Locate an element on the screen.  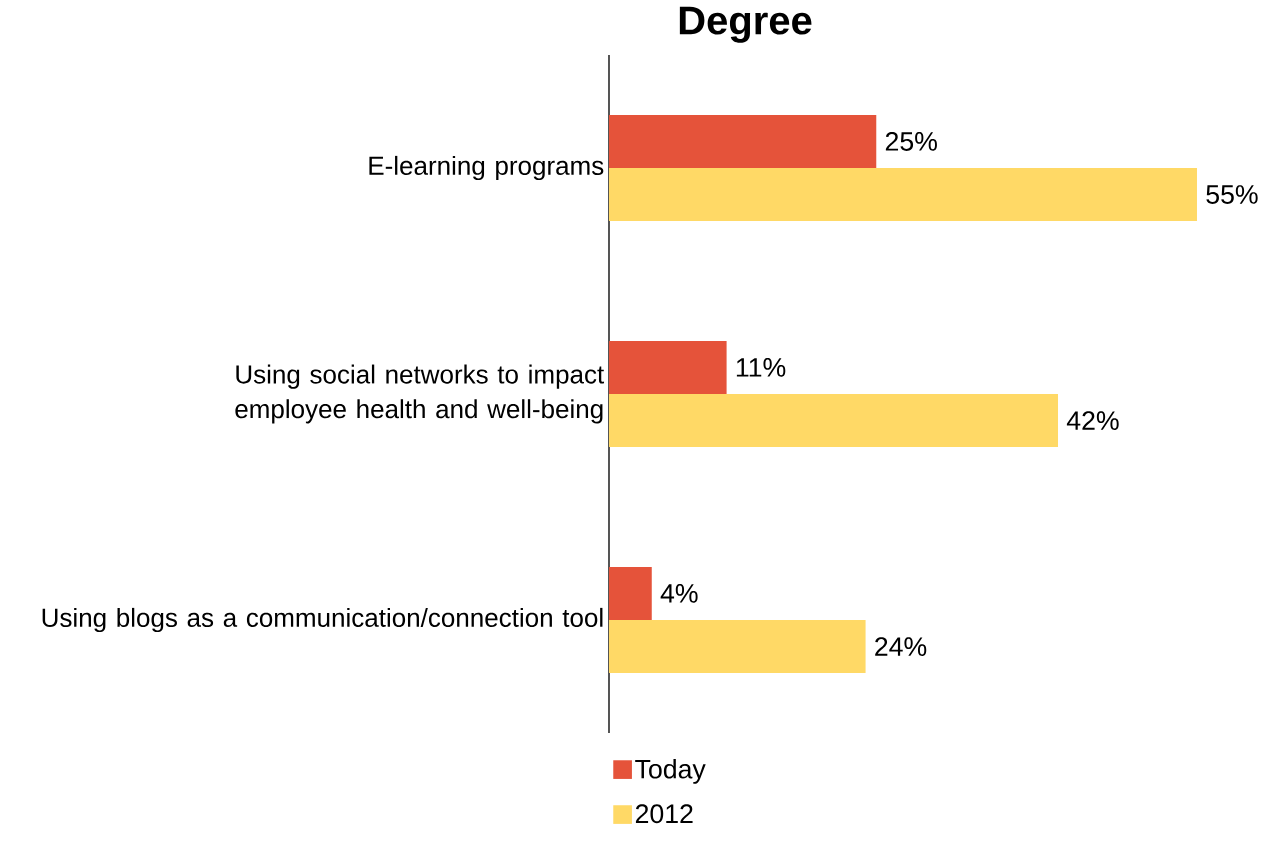
data-label: 55% is located at coordinates (1232, 194).